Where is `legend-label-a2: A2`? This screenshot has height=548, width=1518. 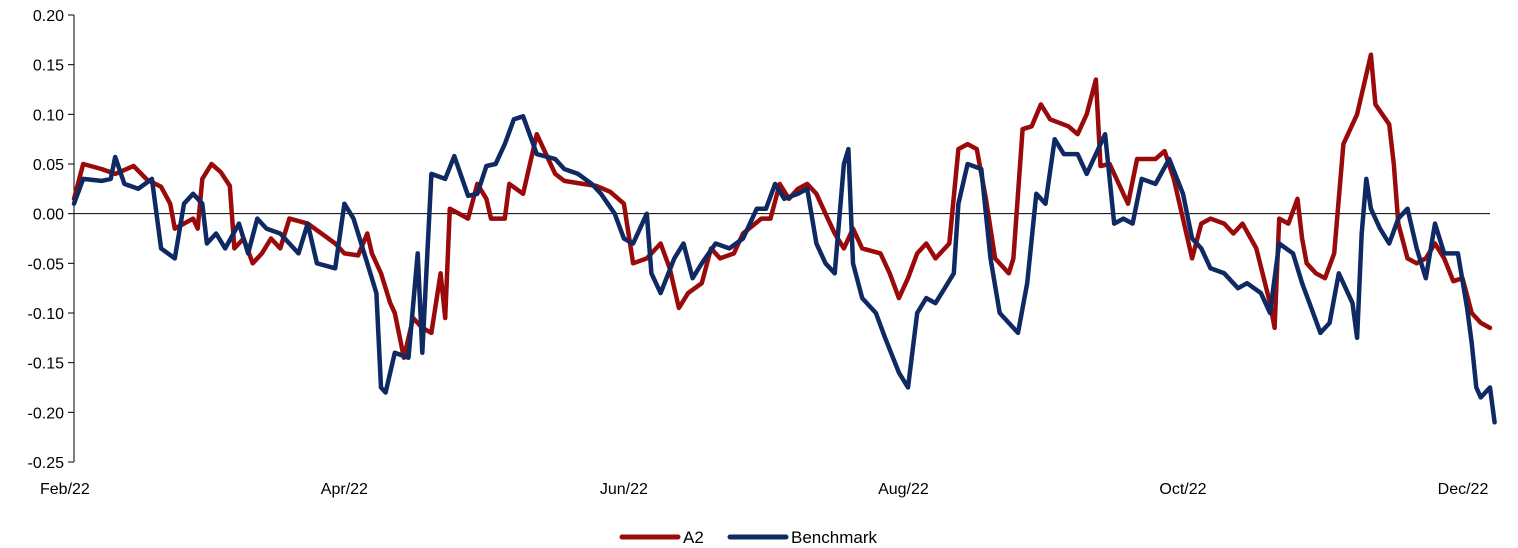 legend-label-a2: A2 is located at coordinates (693, 537).